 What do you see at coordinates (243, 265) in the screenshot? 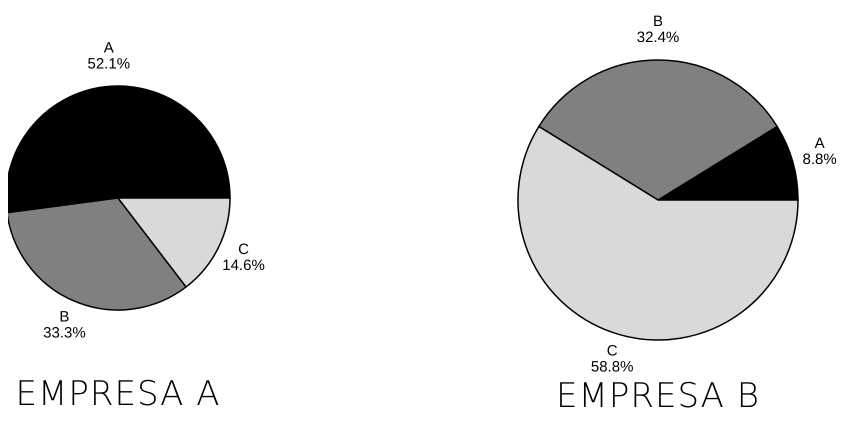
I see `data-label: 14.6%` at bounding box center [243, 265].